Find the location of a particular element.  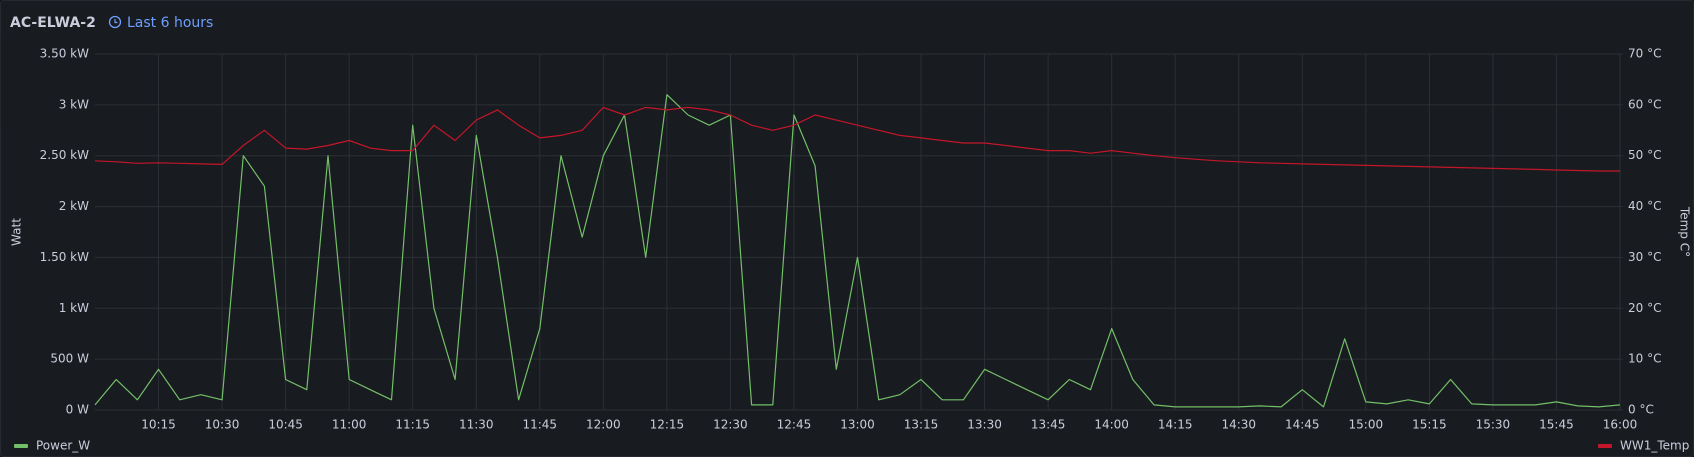

y2-tick-label: 0 °C is located at coordinates (1641, 410).